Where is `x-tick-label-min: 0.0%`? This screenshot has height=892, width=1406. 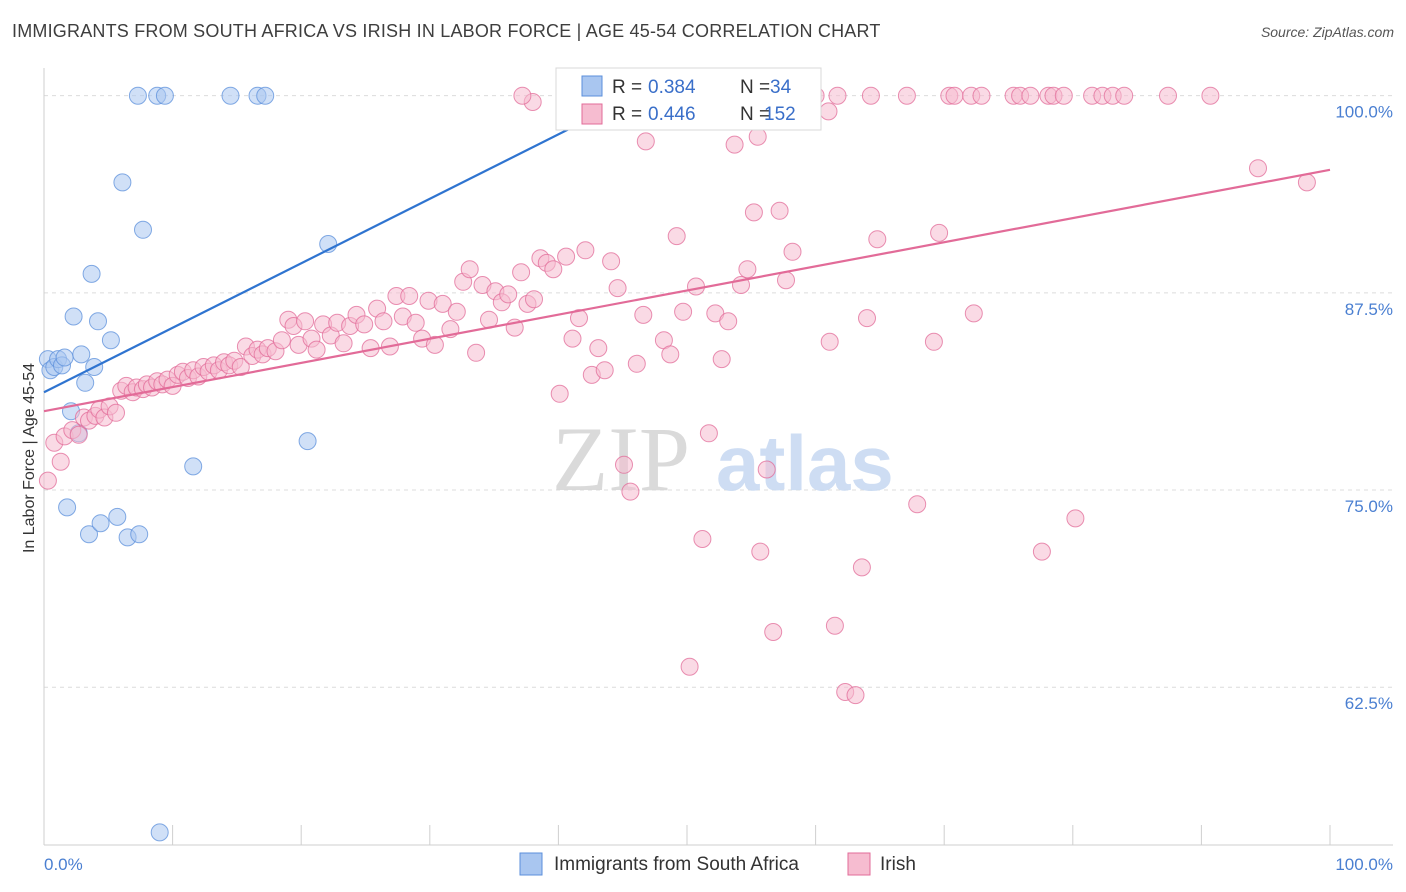
x-tick-label-min: 0.0% is located at coordinates (63, 864).